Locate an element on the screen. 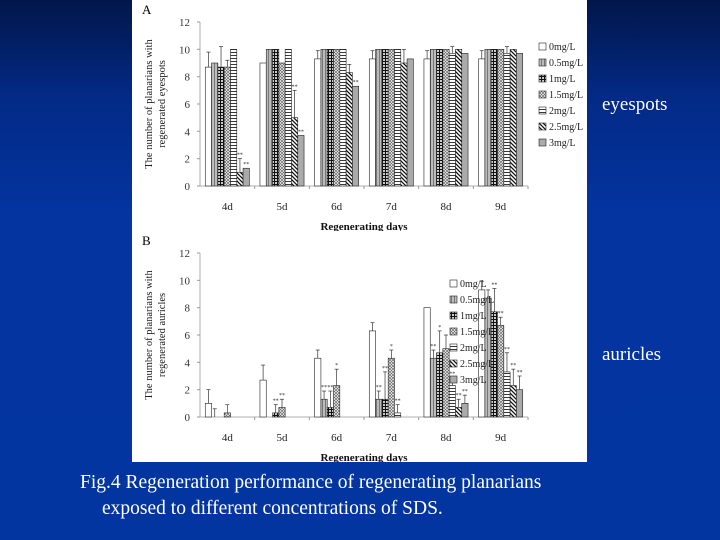  svg-text: A is located at coordinates (147, 9).